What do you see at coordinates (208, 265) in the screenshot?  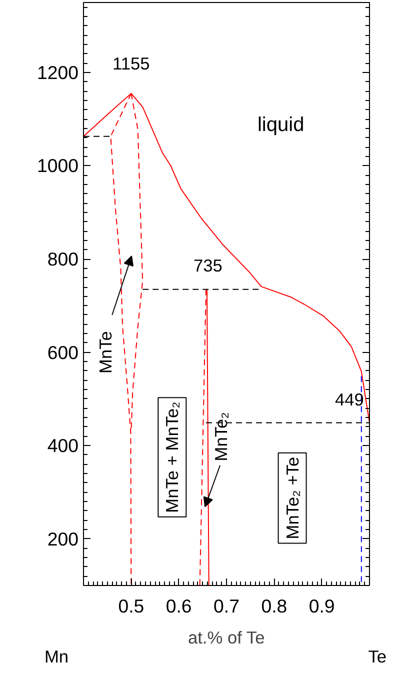 I see `annotation: 735` at bounding box center [208, 265].